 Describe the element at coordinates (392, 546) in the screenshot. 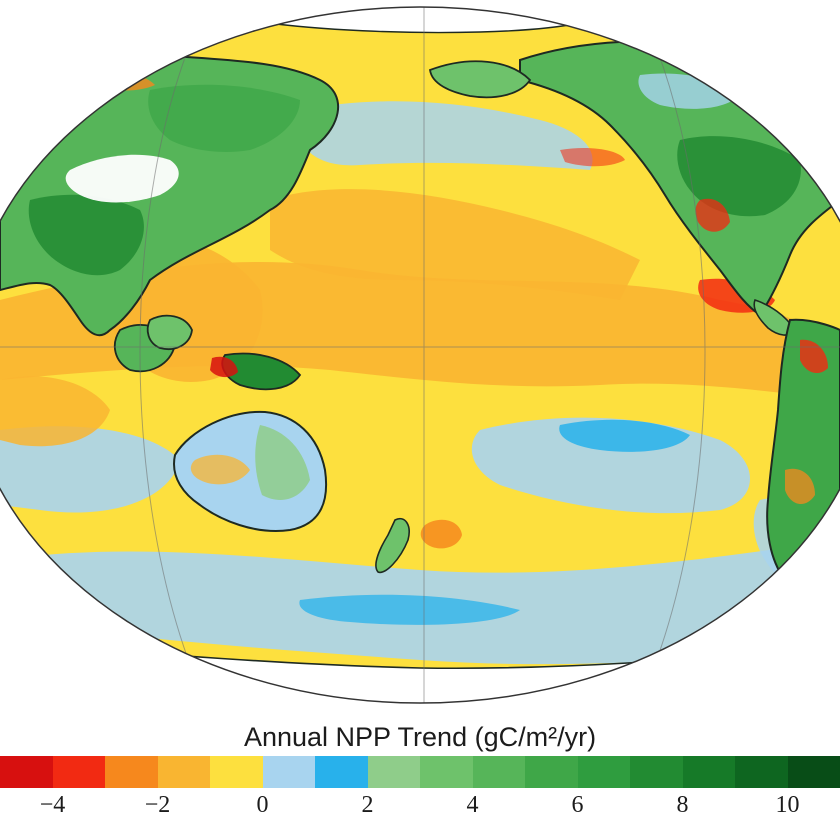

I see `new-zealand` at that location.